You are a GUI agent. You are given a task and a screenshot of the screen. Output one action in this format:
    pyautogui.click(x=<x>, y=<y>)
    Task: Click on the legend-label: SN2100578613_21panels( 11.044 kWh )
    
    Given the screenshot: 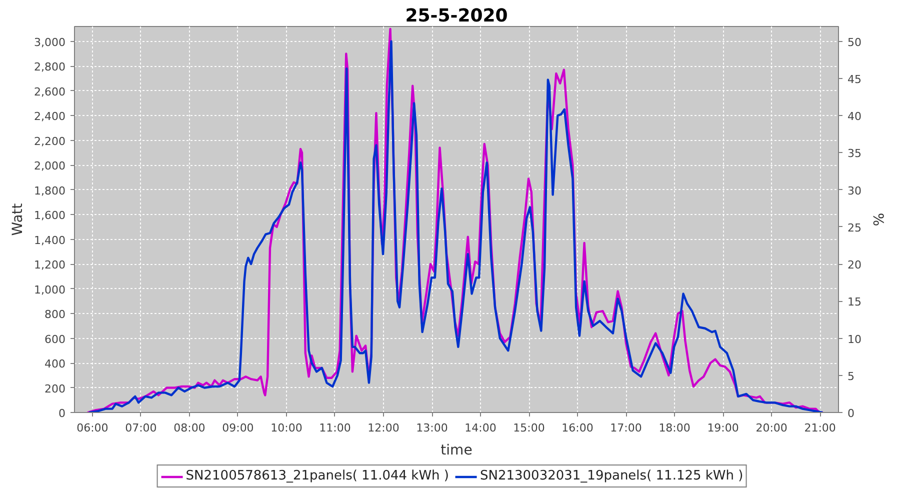 What is the action you would take?
    pyautogui.click(x=317, y=476)
    